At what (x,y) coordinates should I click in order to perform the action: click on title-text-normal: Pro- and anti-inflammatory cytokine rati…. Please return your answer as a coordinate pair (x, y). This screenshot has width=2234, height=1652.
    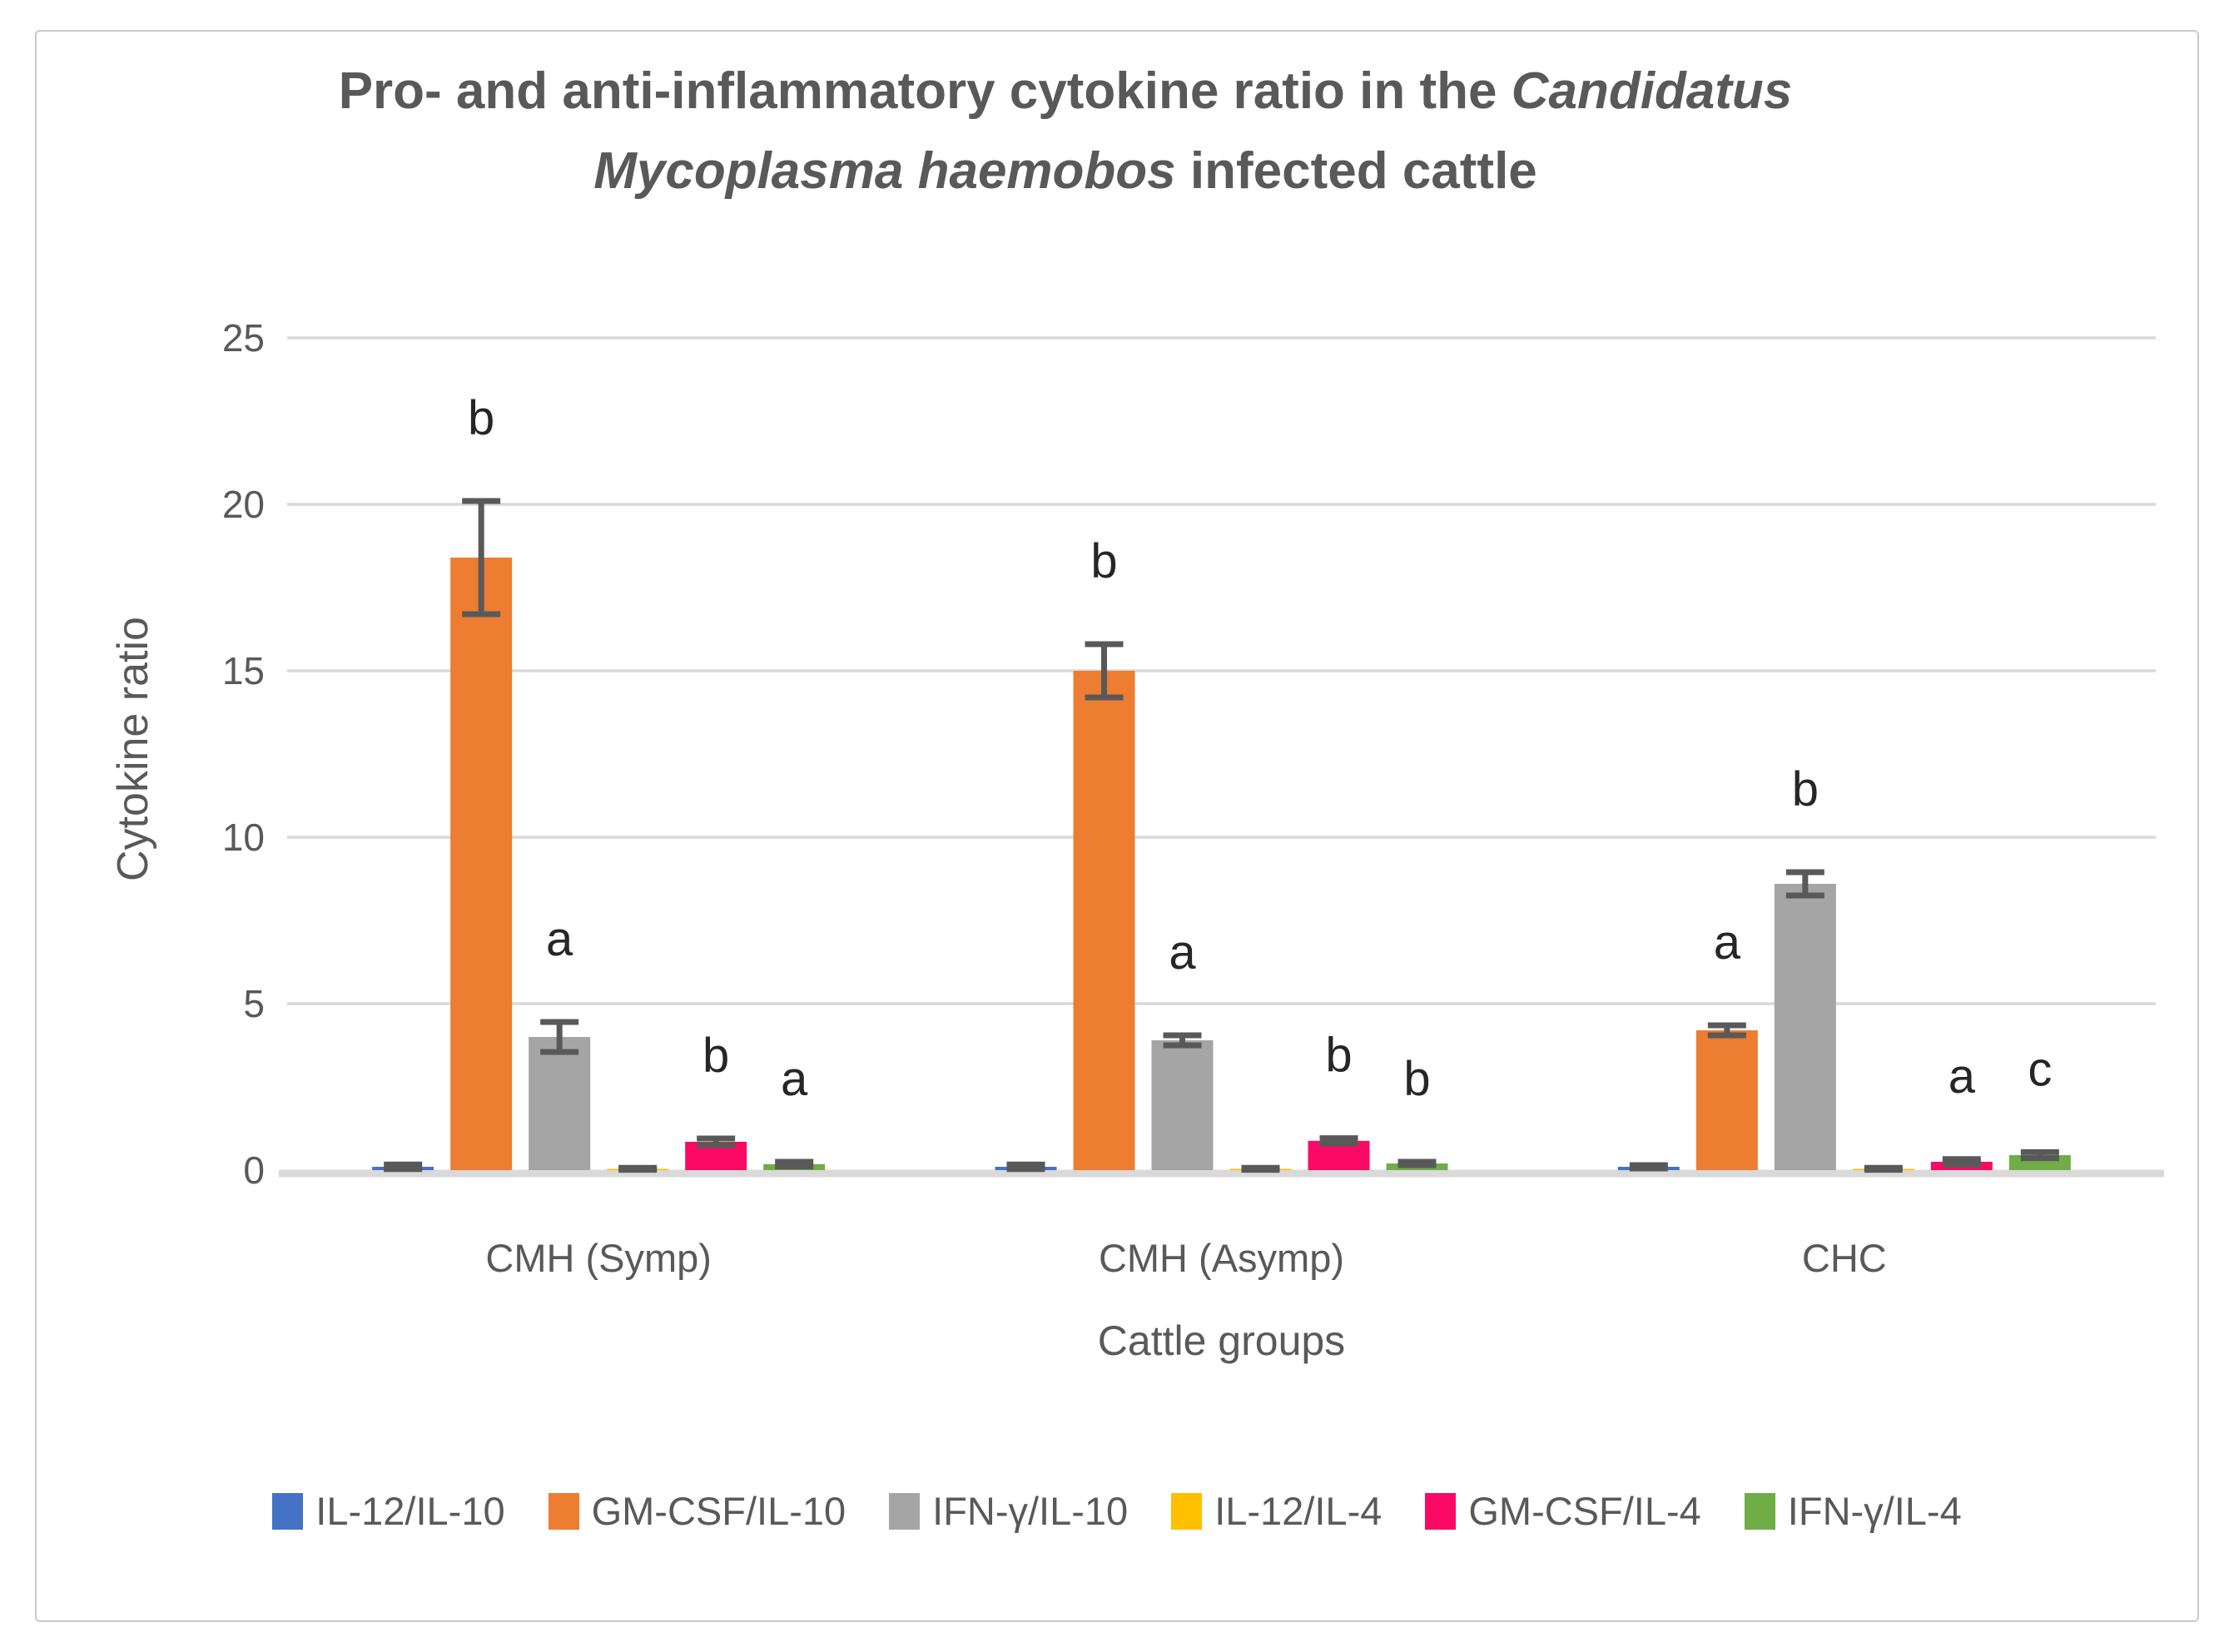
    Looking at the image, I should click on (925, 91).